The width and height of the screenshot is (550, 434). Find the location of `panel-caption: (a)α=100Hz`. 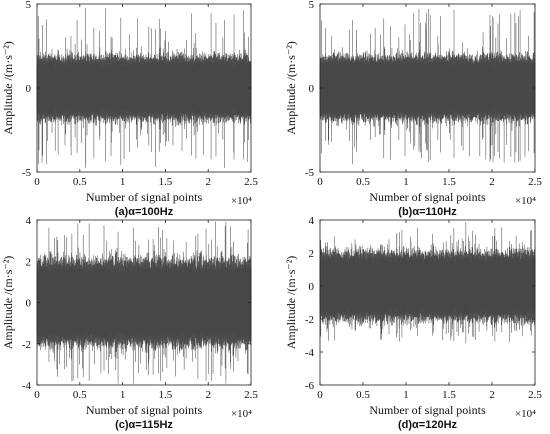

panel-caption: (a)α=100Hz is located at coordinates (144, 212).